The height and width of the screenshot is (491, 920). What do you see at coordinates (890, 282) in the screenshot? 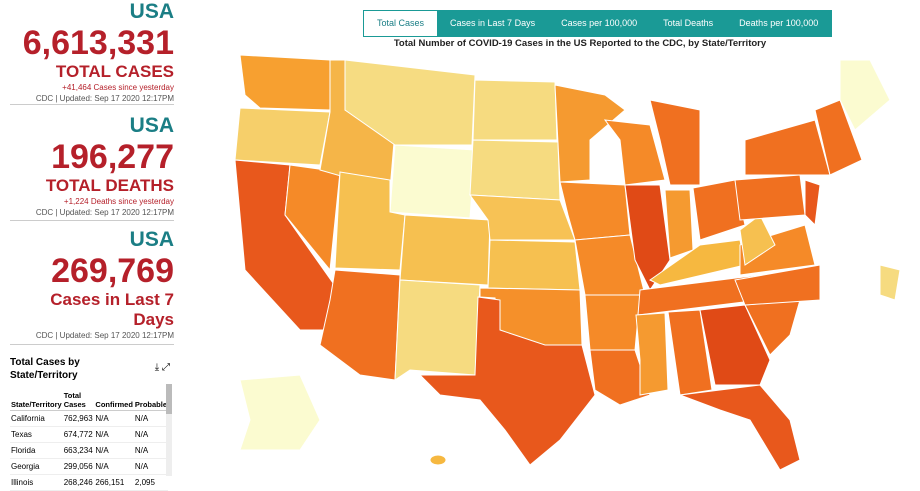
I see `territory` at bounding box center [890, 282].